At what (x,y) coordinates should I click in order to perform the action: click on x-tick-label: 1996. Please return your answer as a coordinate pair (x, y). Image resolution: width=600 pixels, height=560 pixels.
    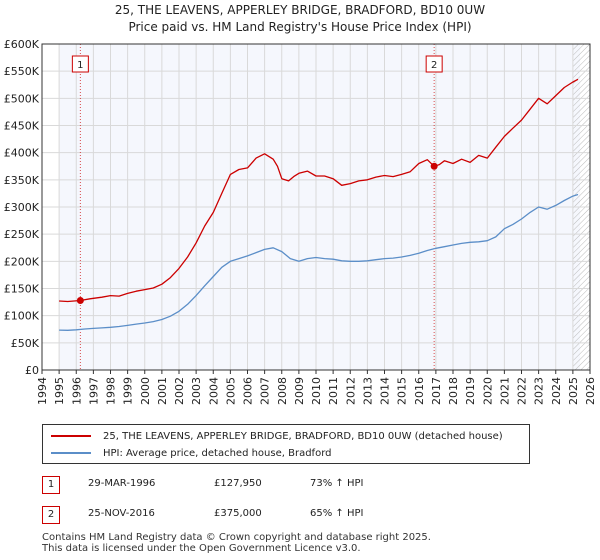
    Looking at the image, I should click on (76, 391).